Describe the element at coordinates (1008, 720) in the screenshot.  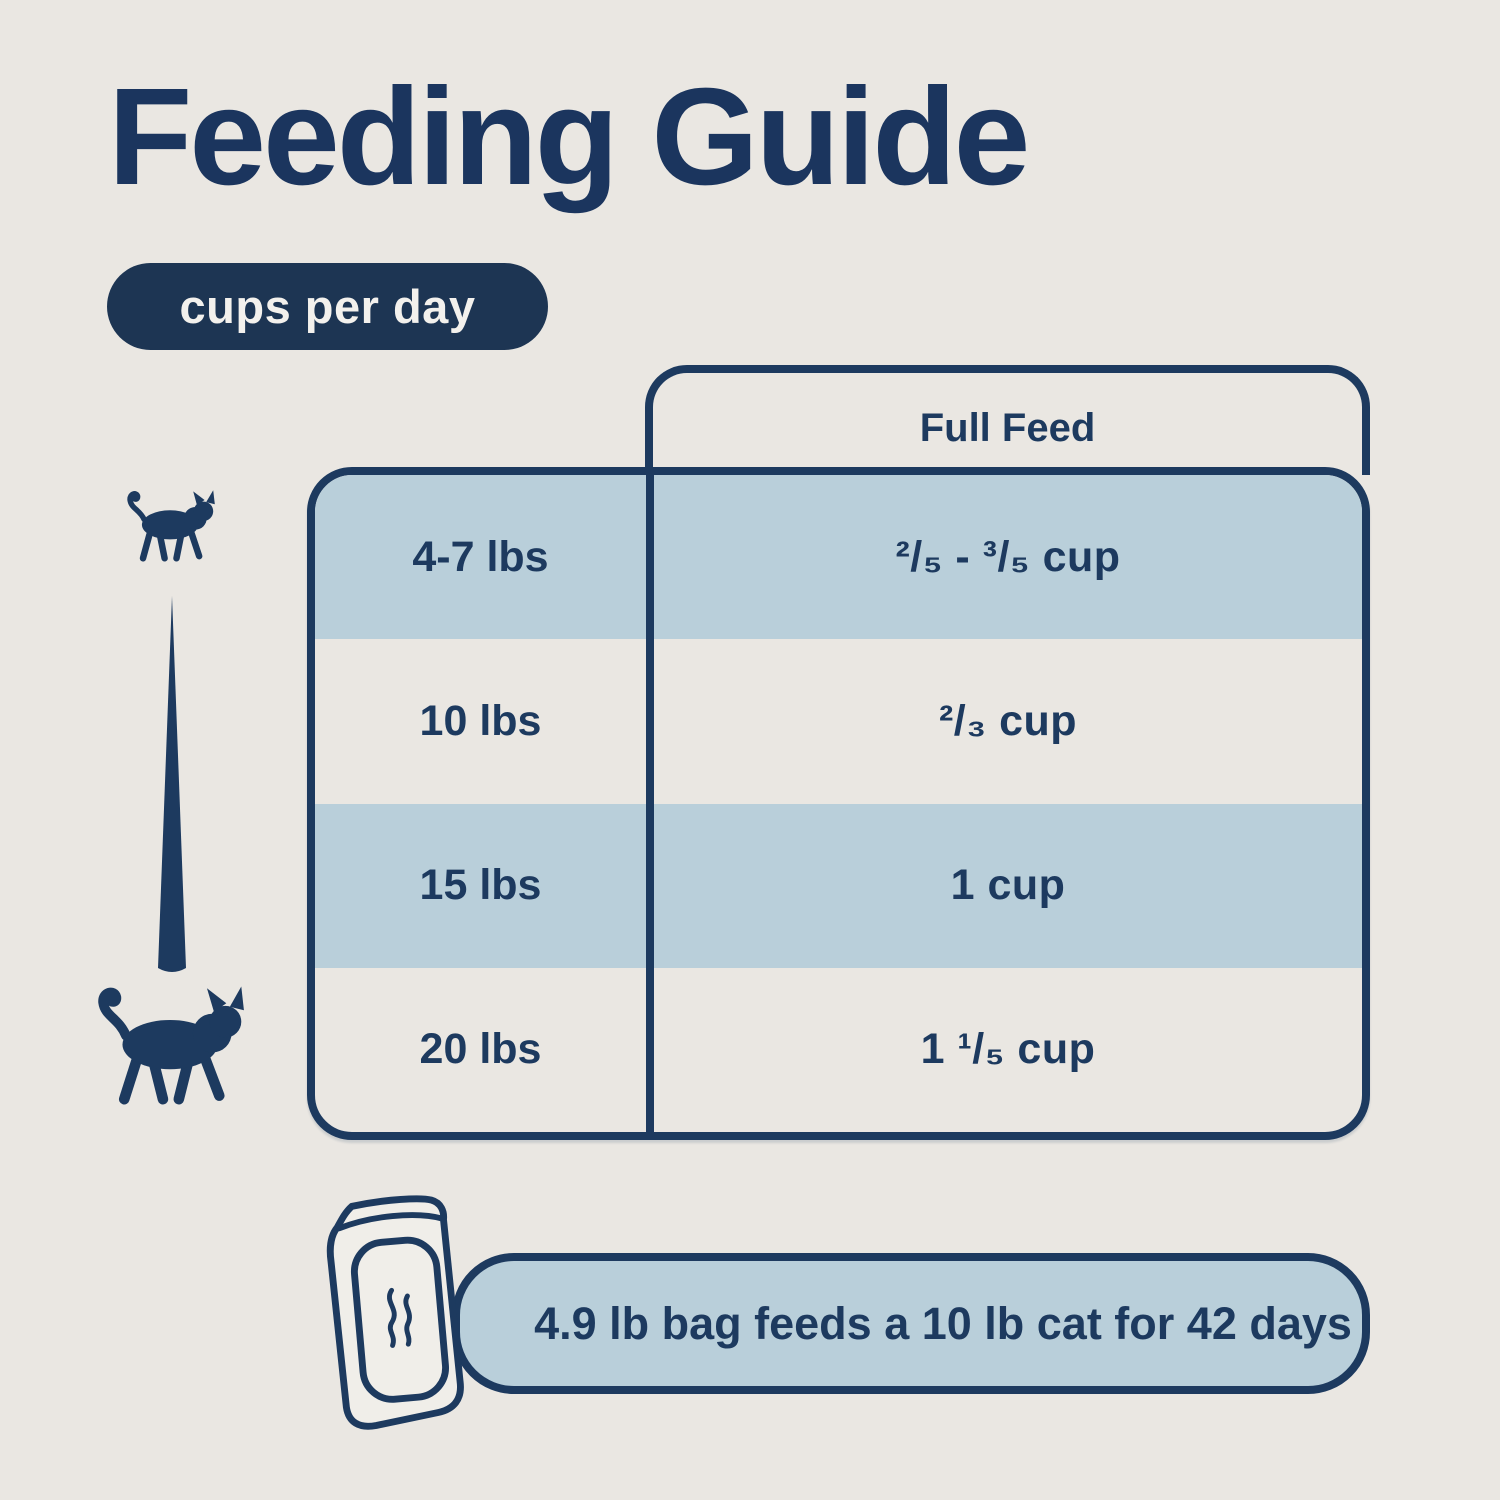
I see `amount-cell: ²/₃ cup` at that location.